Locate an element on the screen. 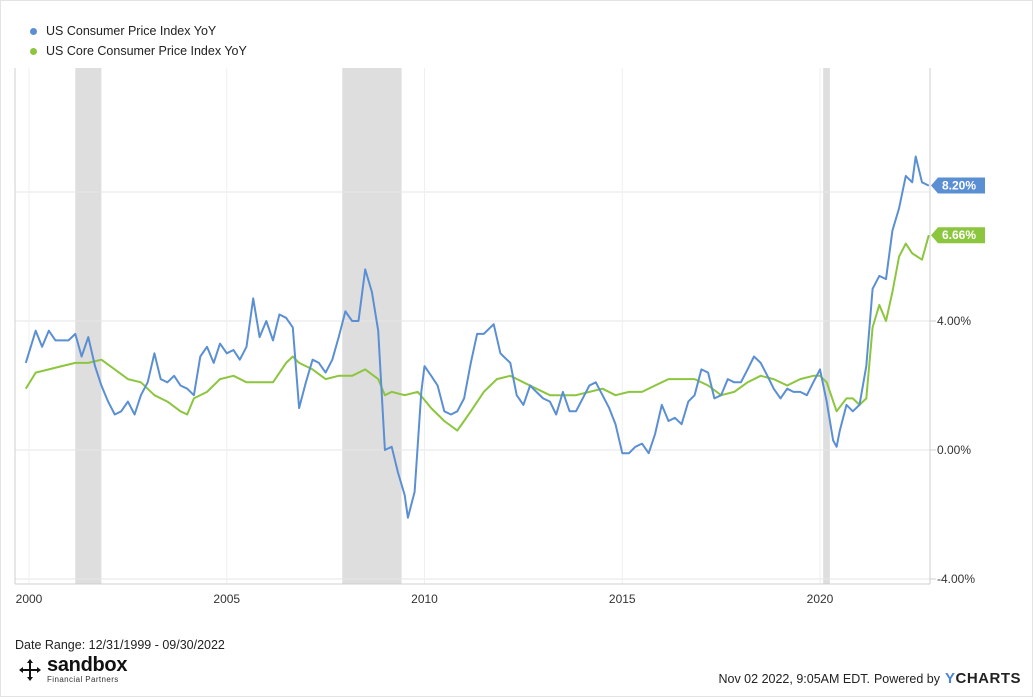 The width and height of the screenshot is (1033, 697). end-label-1: 6.66% is located at coordinates (959, 235).